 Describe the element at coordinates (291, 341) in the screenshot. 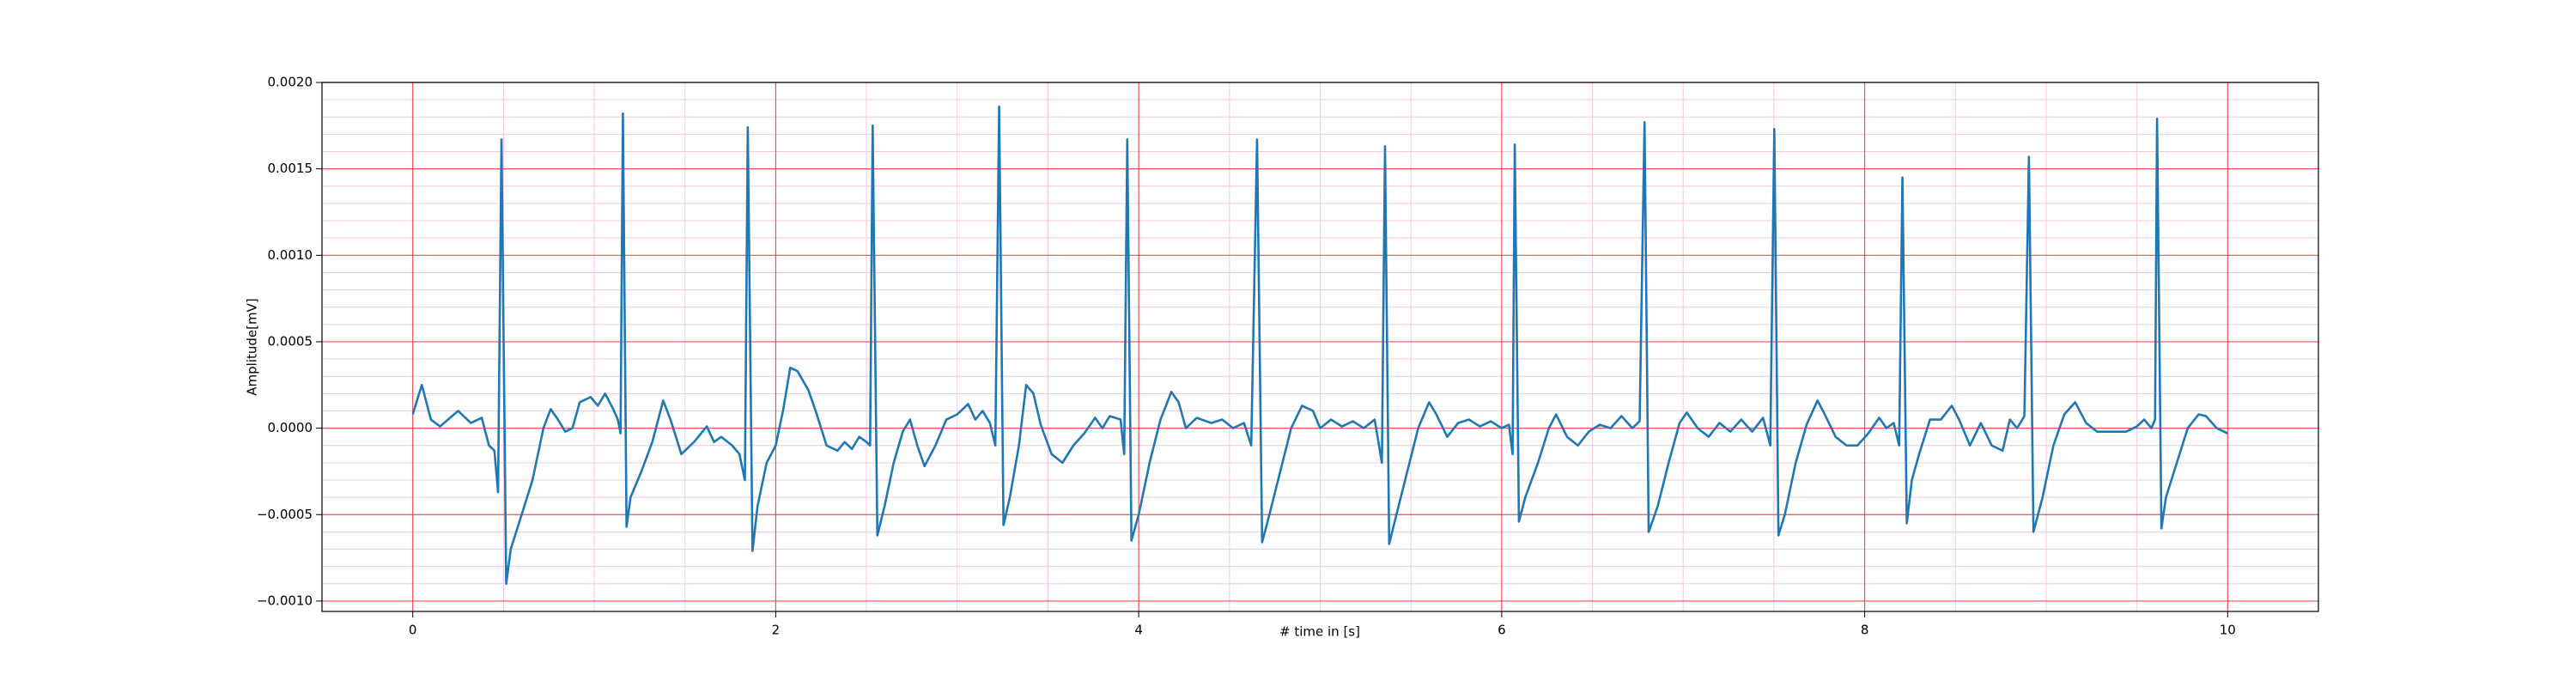

I see `y-tick-label: 0.0005` at that location.